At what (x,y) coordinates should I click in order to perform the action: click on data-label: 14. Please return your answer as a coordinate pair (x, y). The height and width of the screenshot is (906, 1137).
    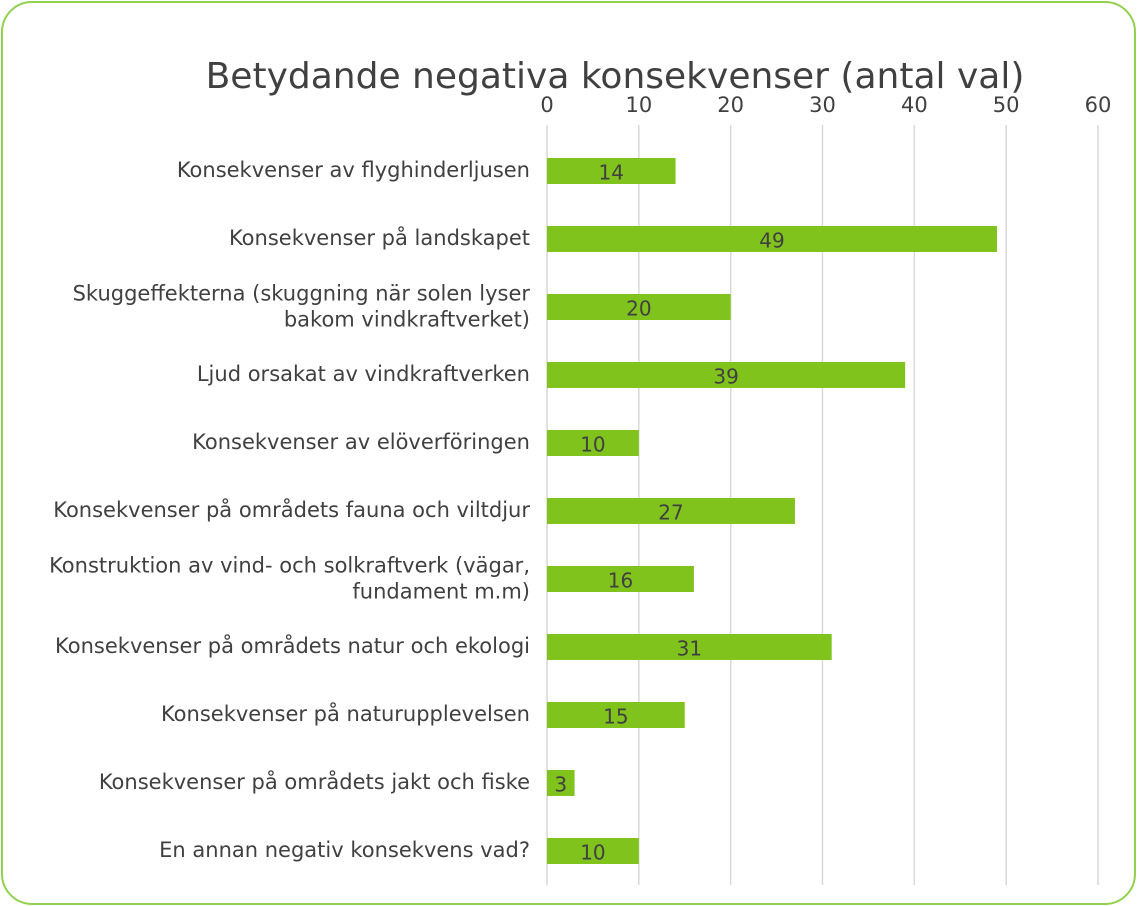
    Looking at the image, I should click on (611, 173).